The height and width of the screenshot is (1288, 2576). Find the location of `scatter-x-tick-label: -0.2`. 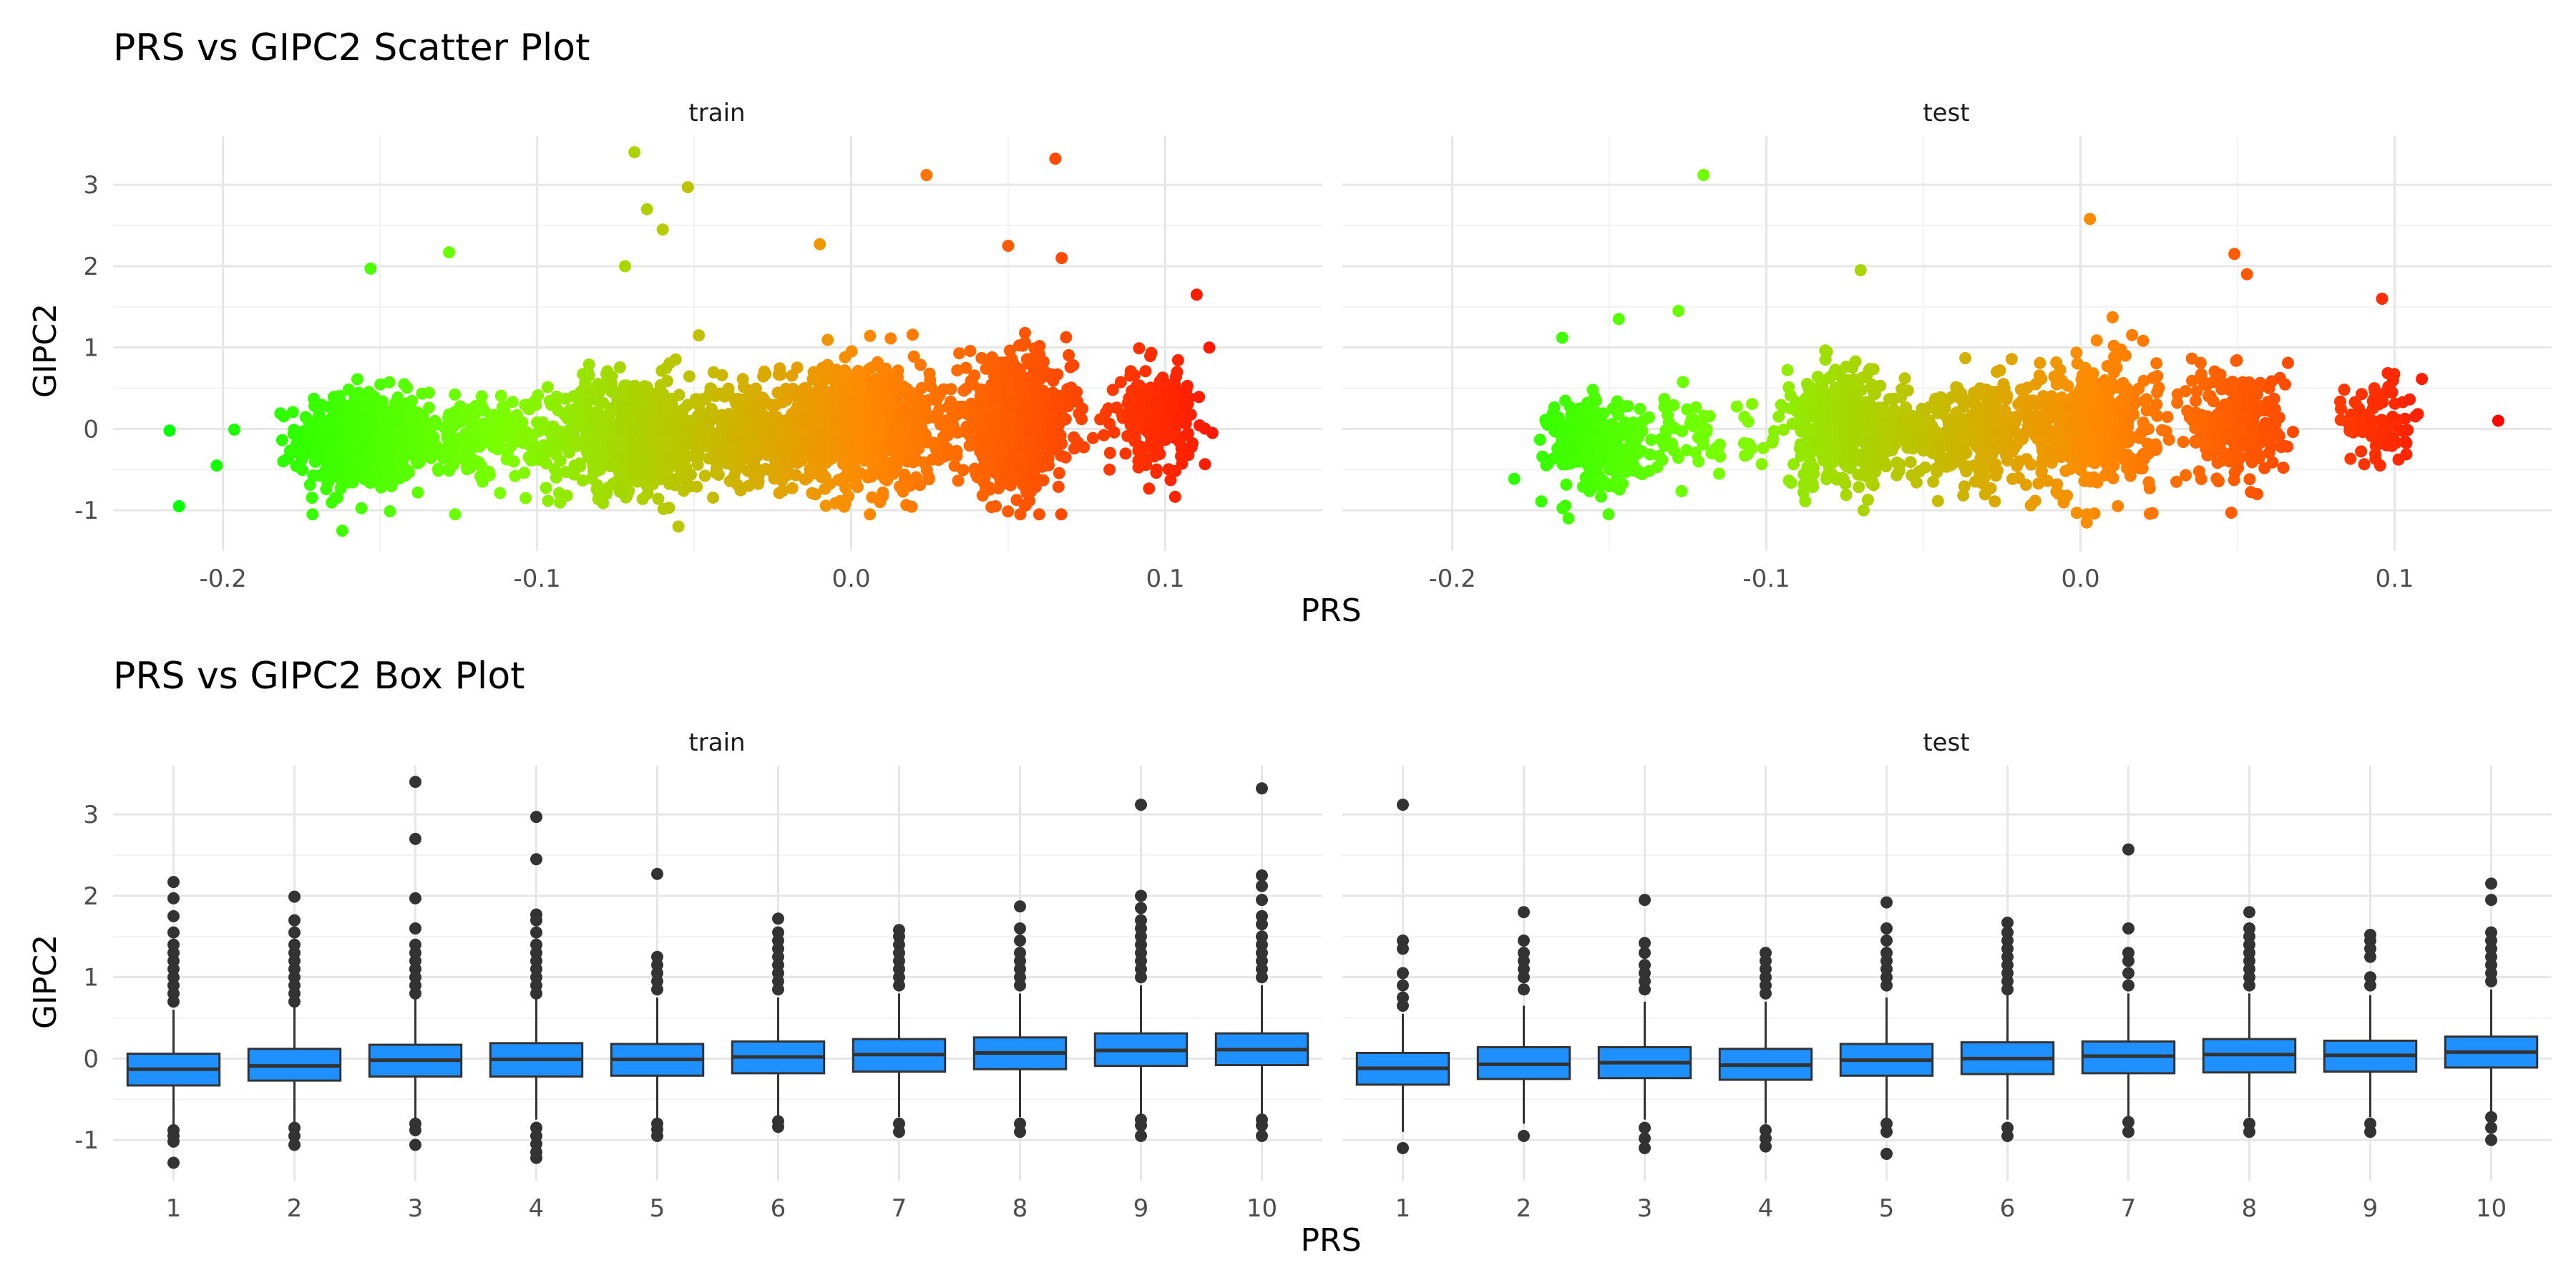

scatter-x-tick-label: -0.2 is located at coordinates (222, 579).